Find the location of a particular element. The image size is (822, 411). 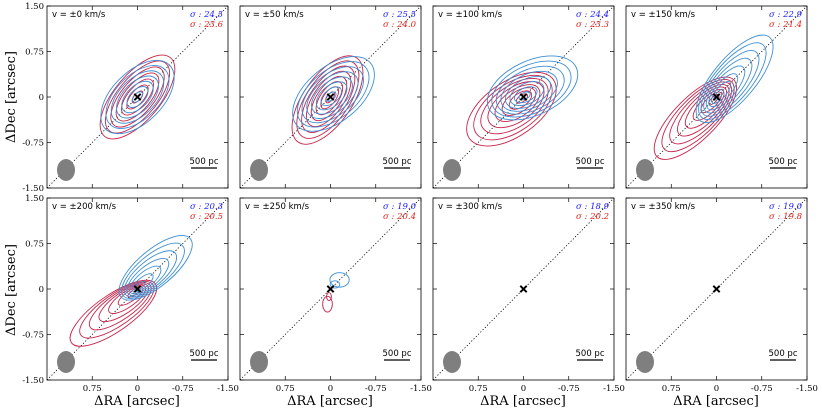

y-axis-label-top: ΔDec [arcsec] is located at coordinates (11, 97).